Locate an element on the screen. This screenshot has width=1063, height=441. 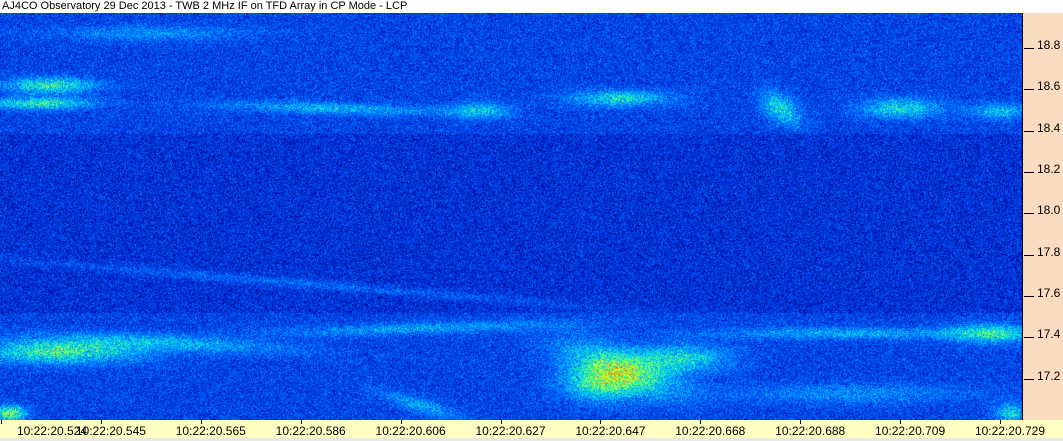
x-tick-label: 10:22:20.627 is located at coordinates (510, 431).